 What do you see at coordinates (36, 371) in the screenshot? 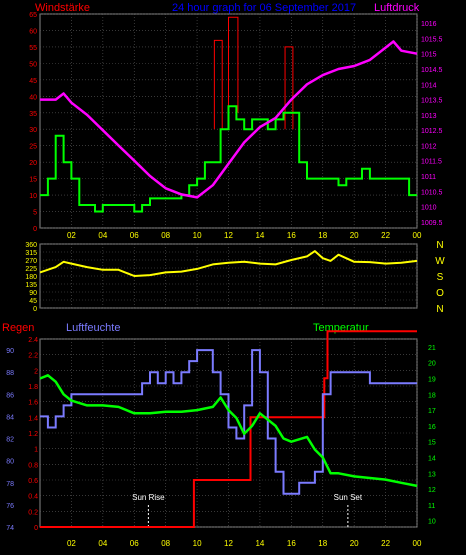
I see `rain-tick-label: 2` at bounding box center [36, 371].